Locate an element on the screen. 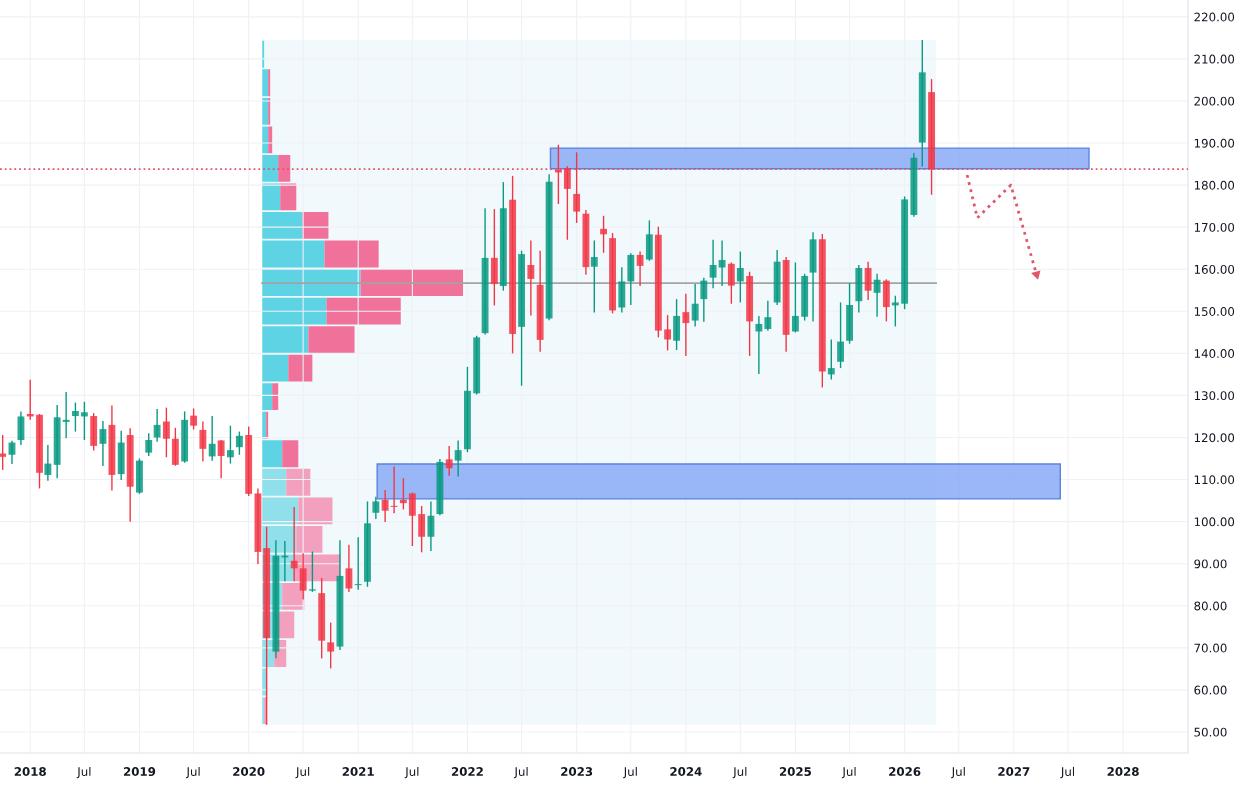  y-tick-label: 140.00 is located at coordinates (1214, 354).